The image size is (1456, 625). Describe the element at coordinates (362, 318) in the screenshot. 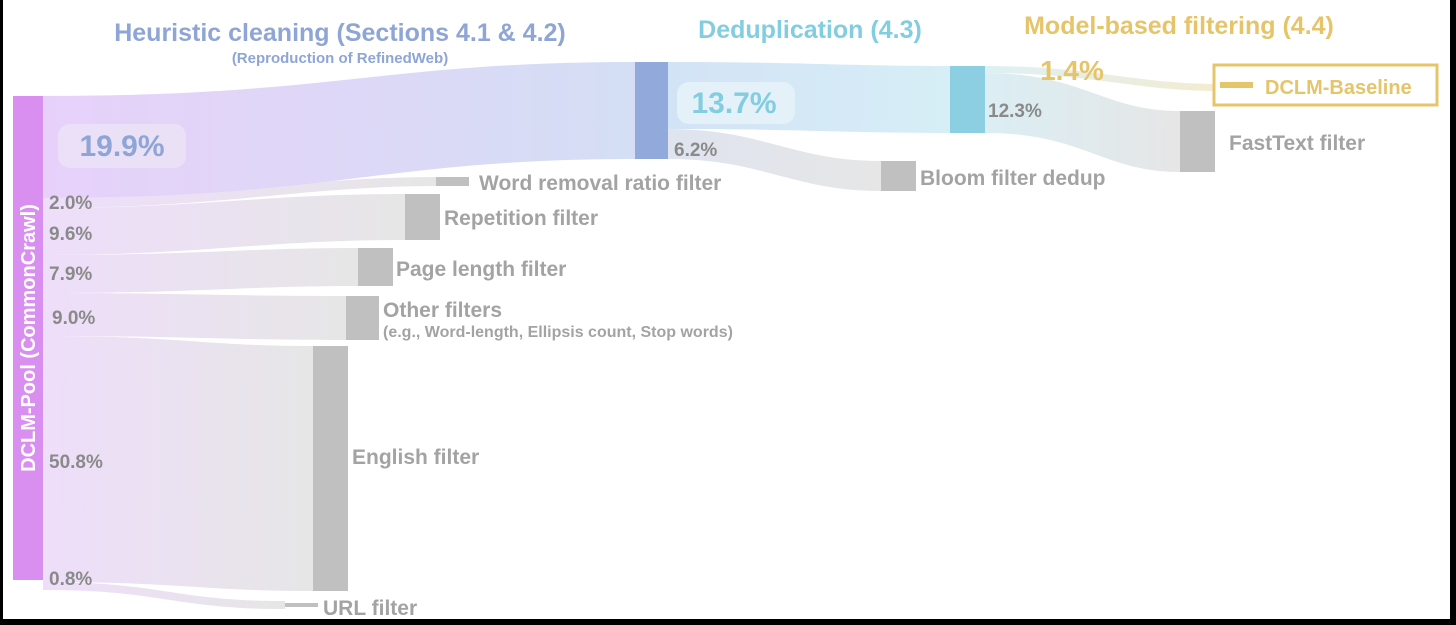

I see `node-other-filters` at that location.